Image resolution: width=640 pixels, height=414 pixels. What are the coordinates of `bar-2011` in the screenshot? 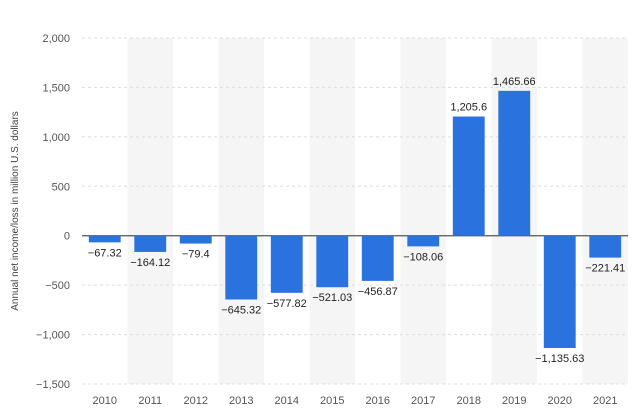 It's located at (150, 243).